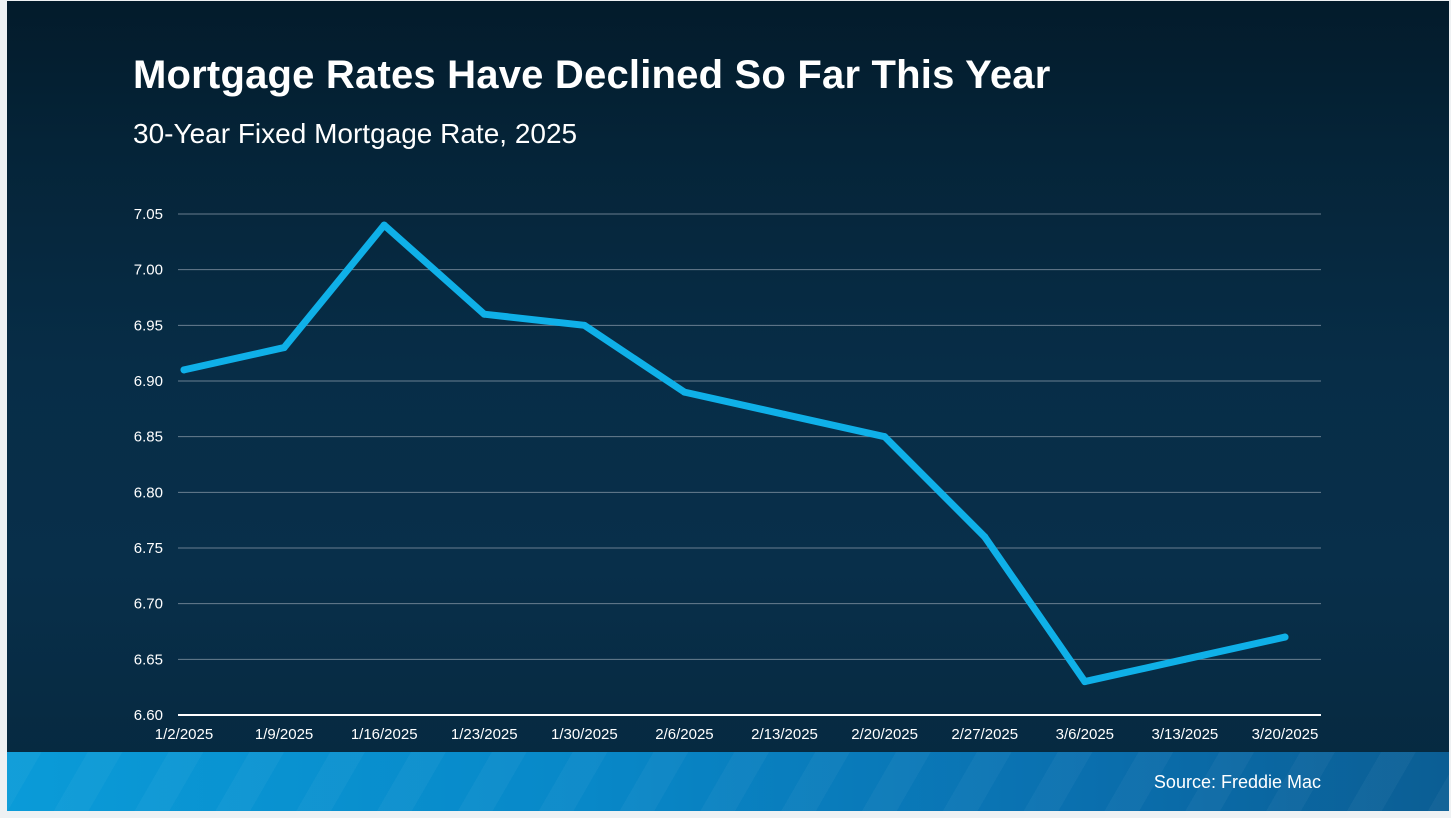 This screenshot has width=1451, height=818. What do you see at coordinates (584, 734) in the screenshot?
I see `x-tick-label: 1/30/2025` at bounding box center [584, 734].